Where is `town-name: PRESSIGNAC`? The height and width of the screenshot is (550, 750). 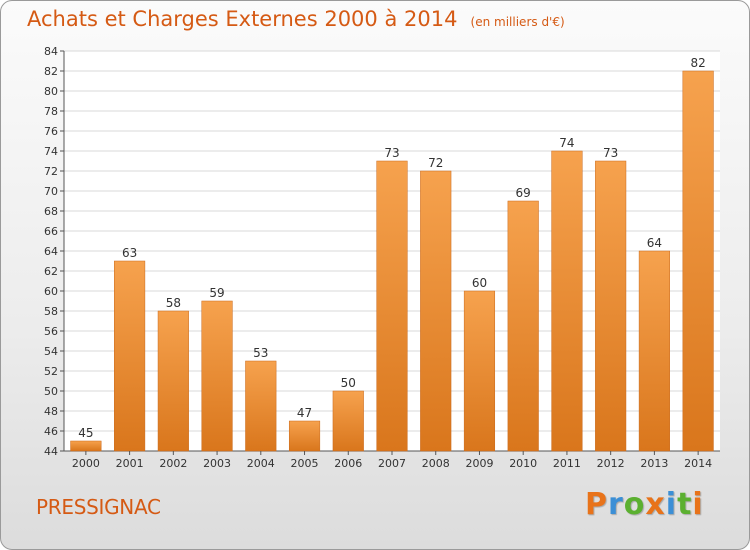 town-name: PRESSIGNAC is located at coordinates (98, 507).